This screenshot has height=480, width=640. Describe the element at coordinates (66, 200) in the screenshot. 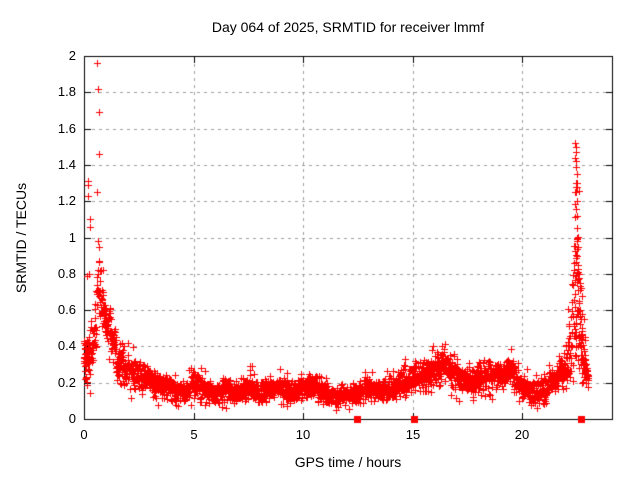

I see `y-tick-label: 1.2` at that location.